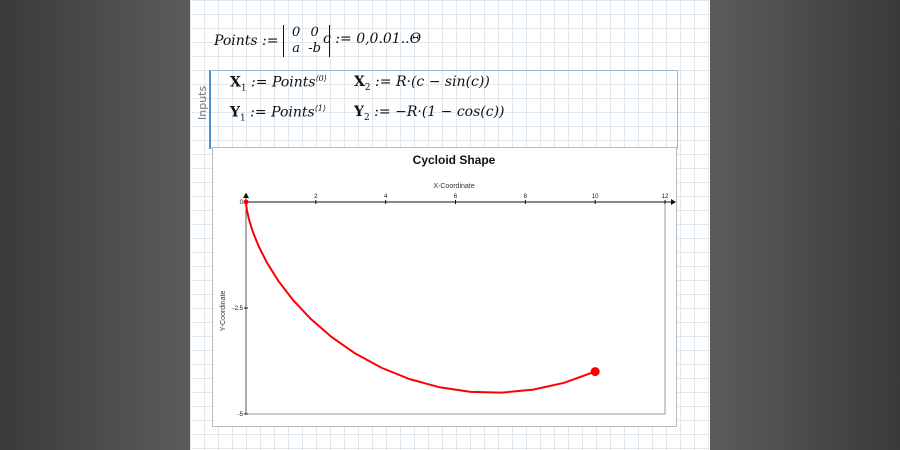  What do you see at coordinates (241, 415) in the screenshot?
I see `y-tick-label: -5` at bounding box center [241, 415].